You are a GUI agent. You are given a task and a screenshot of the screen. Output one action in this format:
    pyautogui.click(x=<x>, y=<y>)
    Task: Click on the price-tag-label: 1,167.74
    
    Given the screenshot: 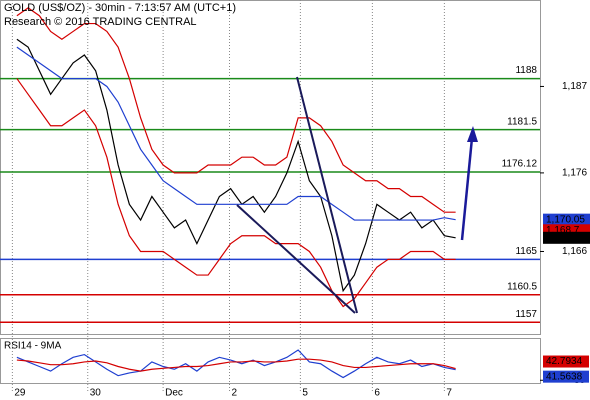 What is the action you would take?
    pyautogui.click(x=565, y=237)
    